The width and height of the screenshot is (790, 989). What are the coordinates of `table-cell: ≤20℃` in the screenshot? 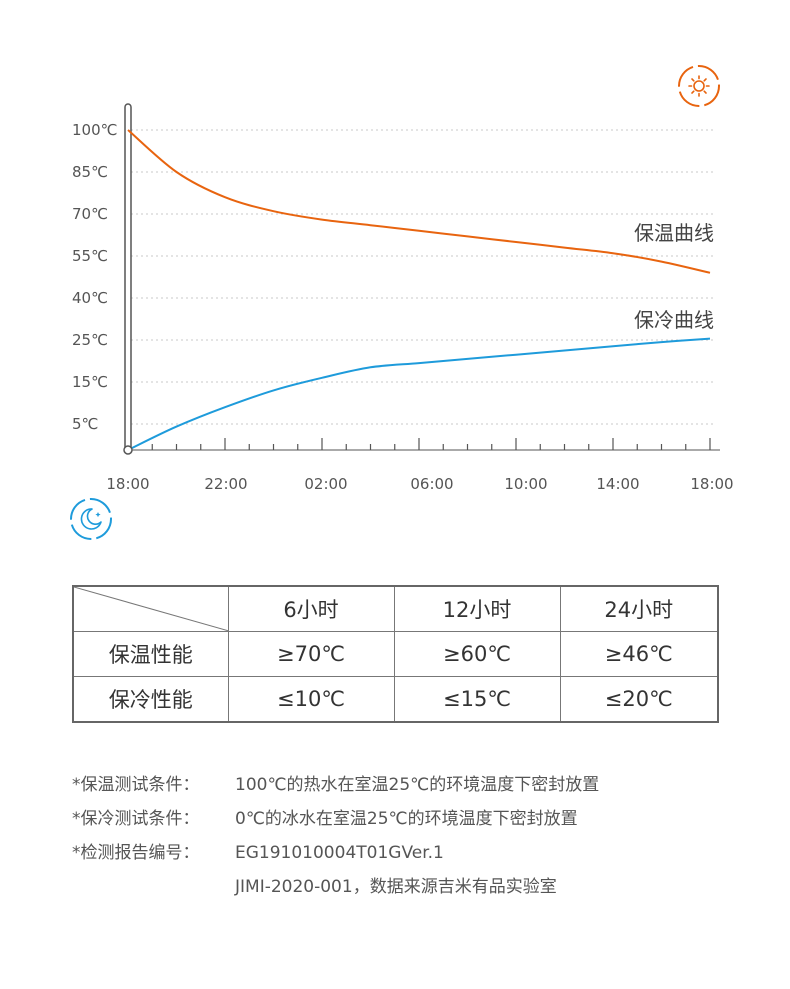 It's located at (639, 699).